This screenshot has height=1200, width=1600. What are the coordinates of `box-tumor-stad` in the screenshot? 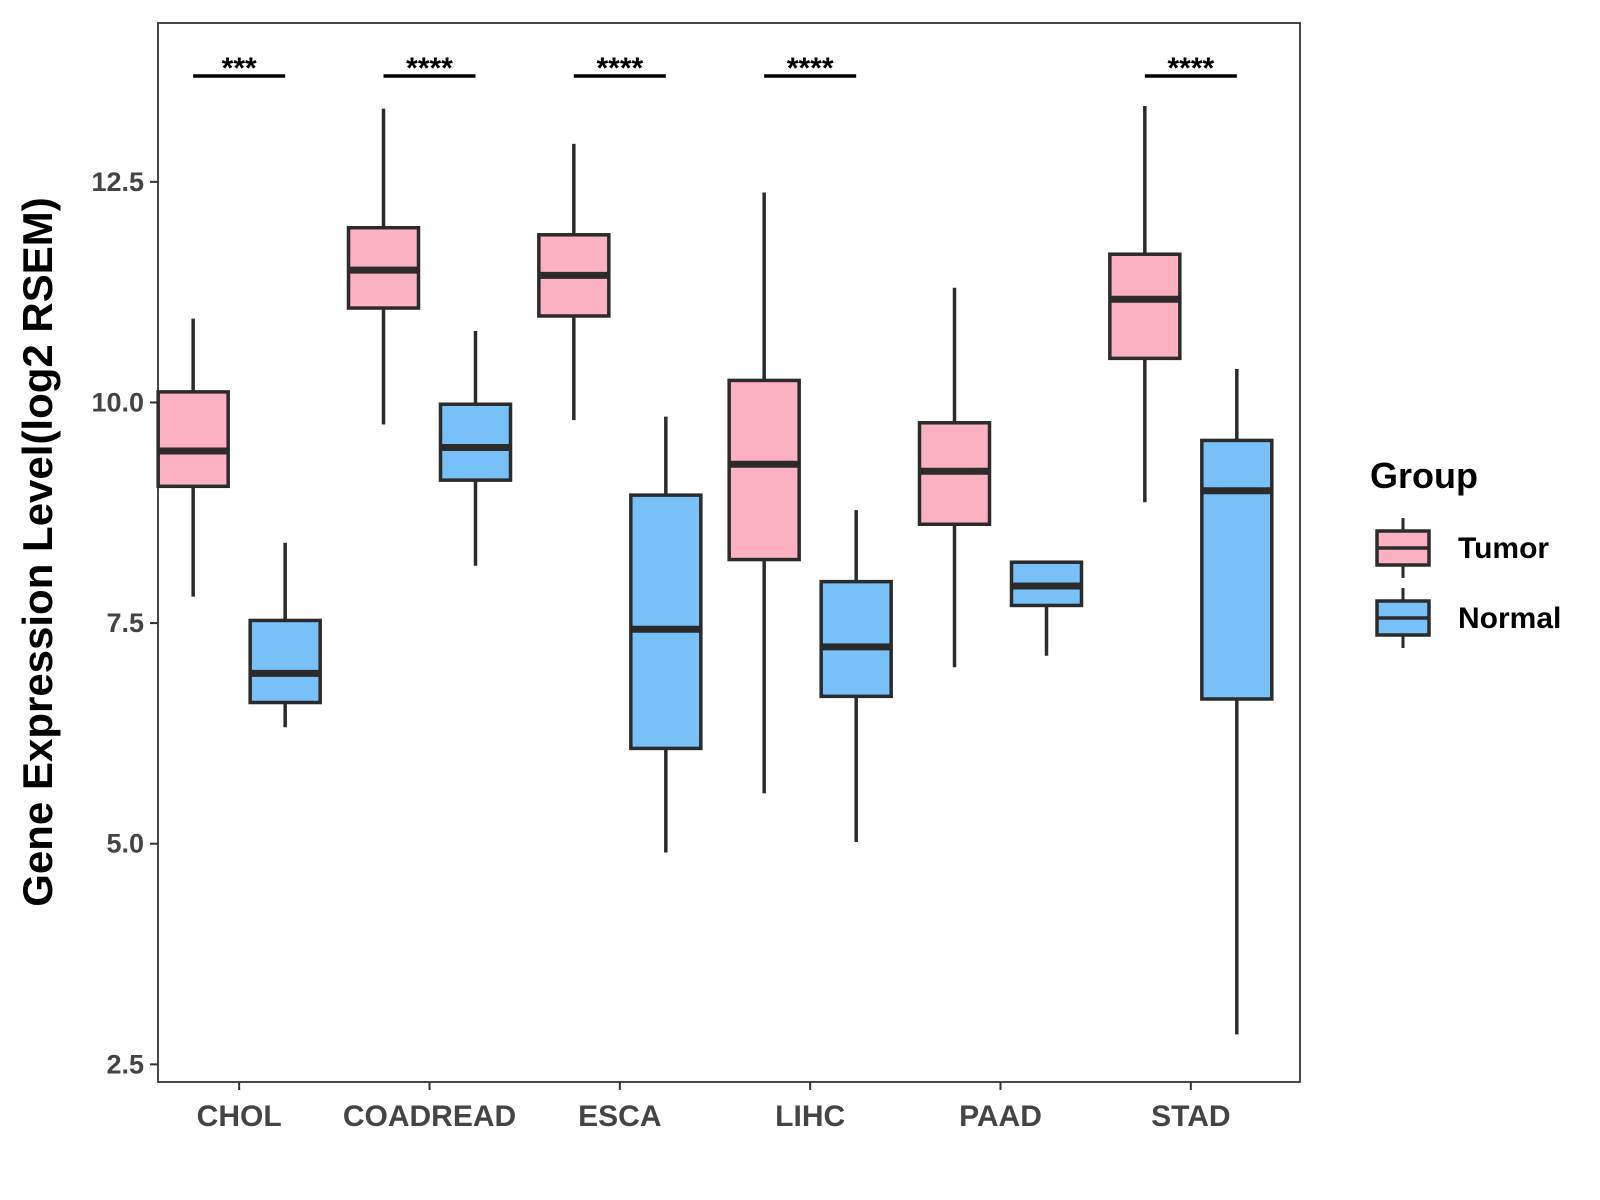 It's located at (1145, 304).